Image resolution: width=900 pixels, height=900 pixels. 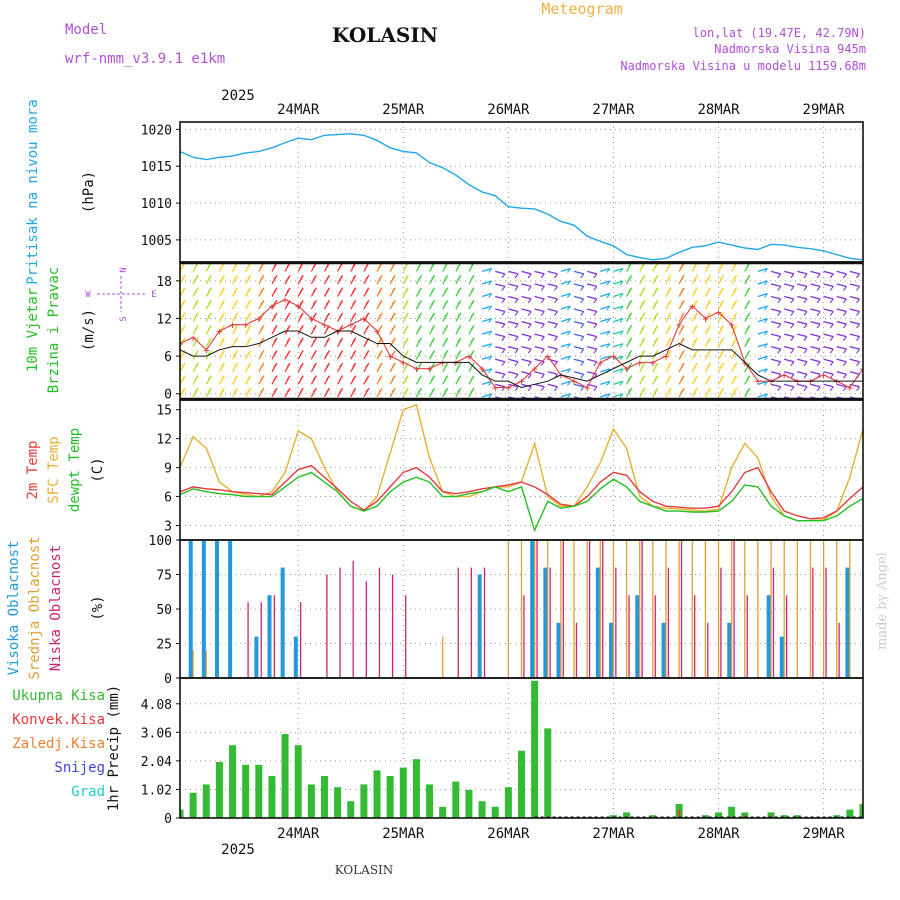 What do you see at coordinates (145, 59) in the screenshot?
I see `model-name: wrf-nmm_v3.9.1 e1km` at bounding box center [145, 59].